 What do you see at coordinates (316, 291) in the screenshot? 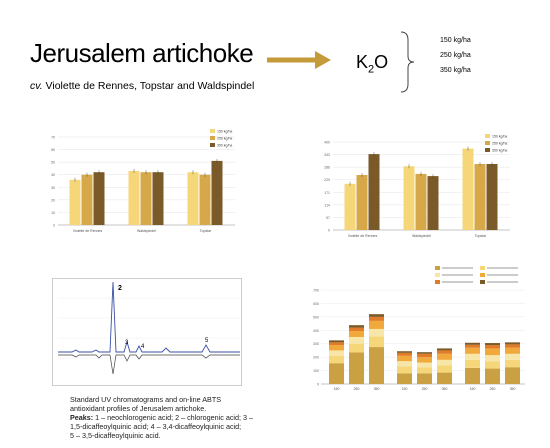
I see `y-tick-label: 700` at bounding box center [316, 291].